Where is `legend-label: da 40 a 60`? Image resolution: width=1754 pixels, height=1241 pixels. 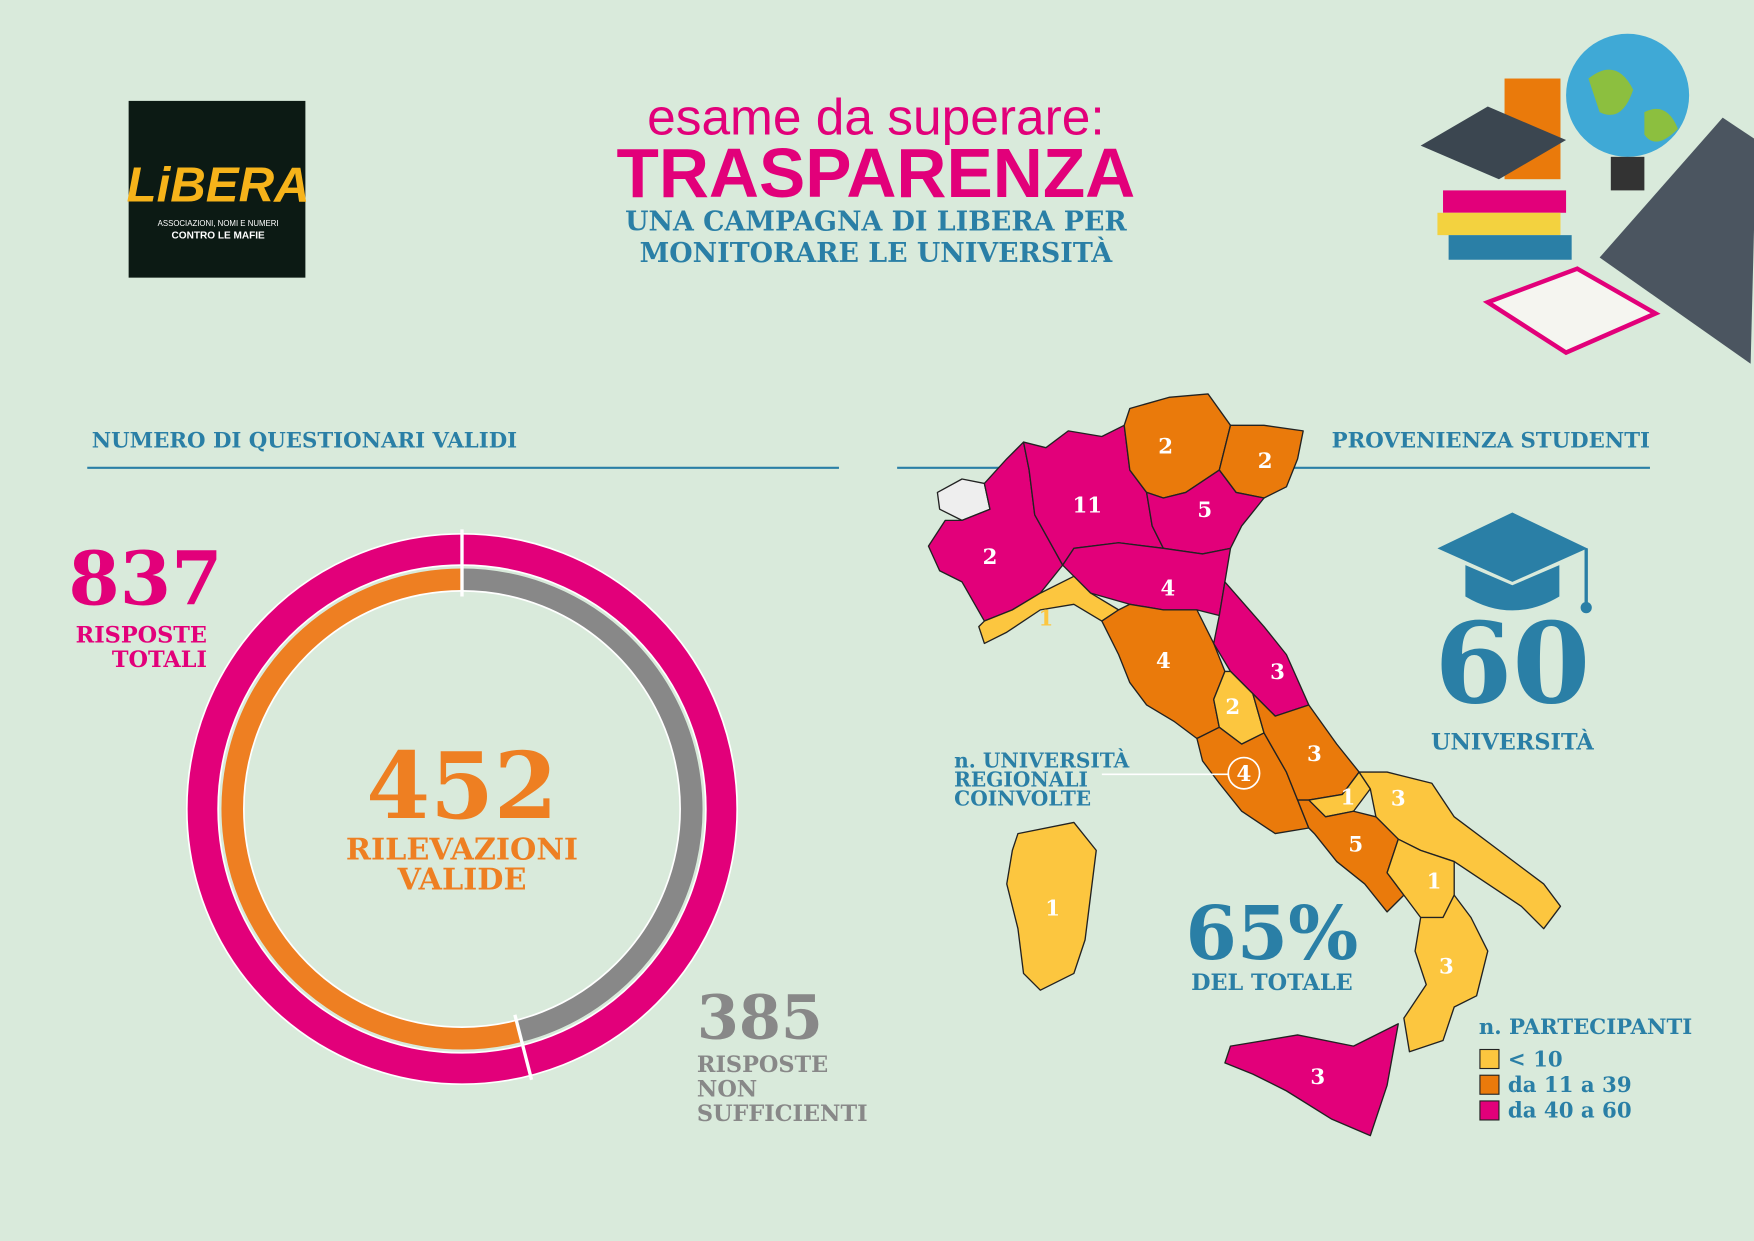 legend-label: da 40 a 60 is located at coordinates (1570, 1111).